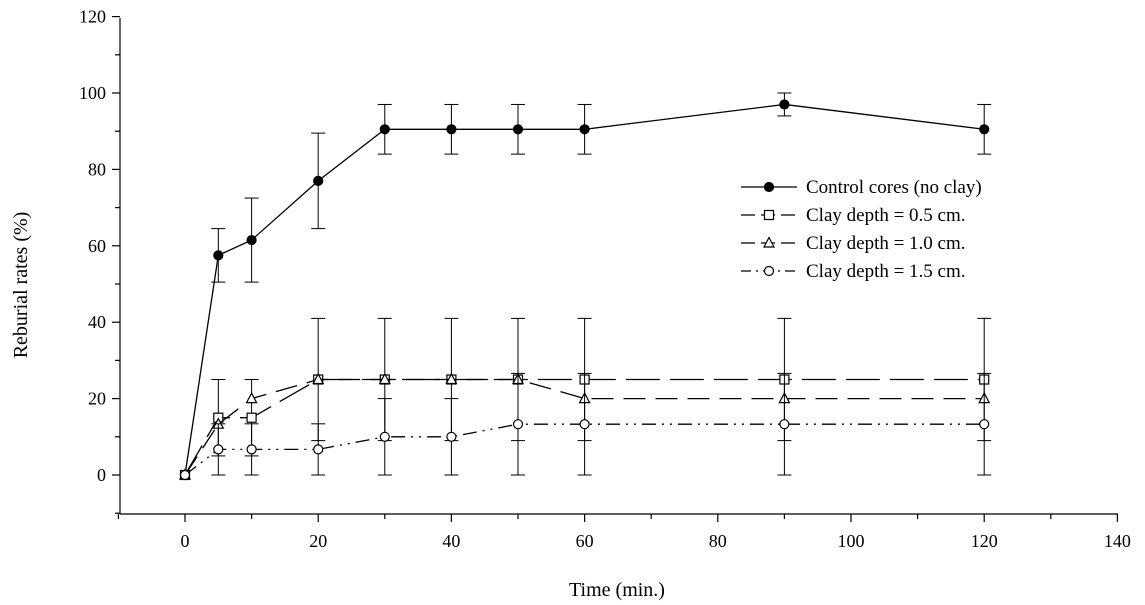 The width and height of the screenshot is (1145, 605). What do you see at coordinates (92, 93) in the screenshot?
I see `y-tick-label: 100` at bounding box center [92, 93].